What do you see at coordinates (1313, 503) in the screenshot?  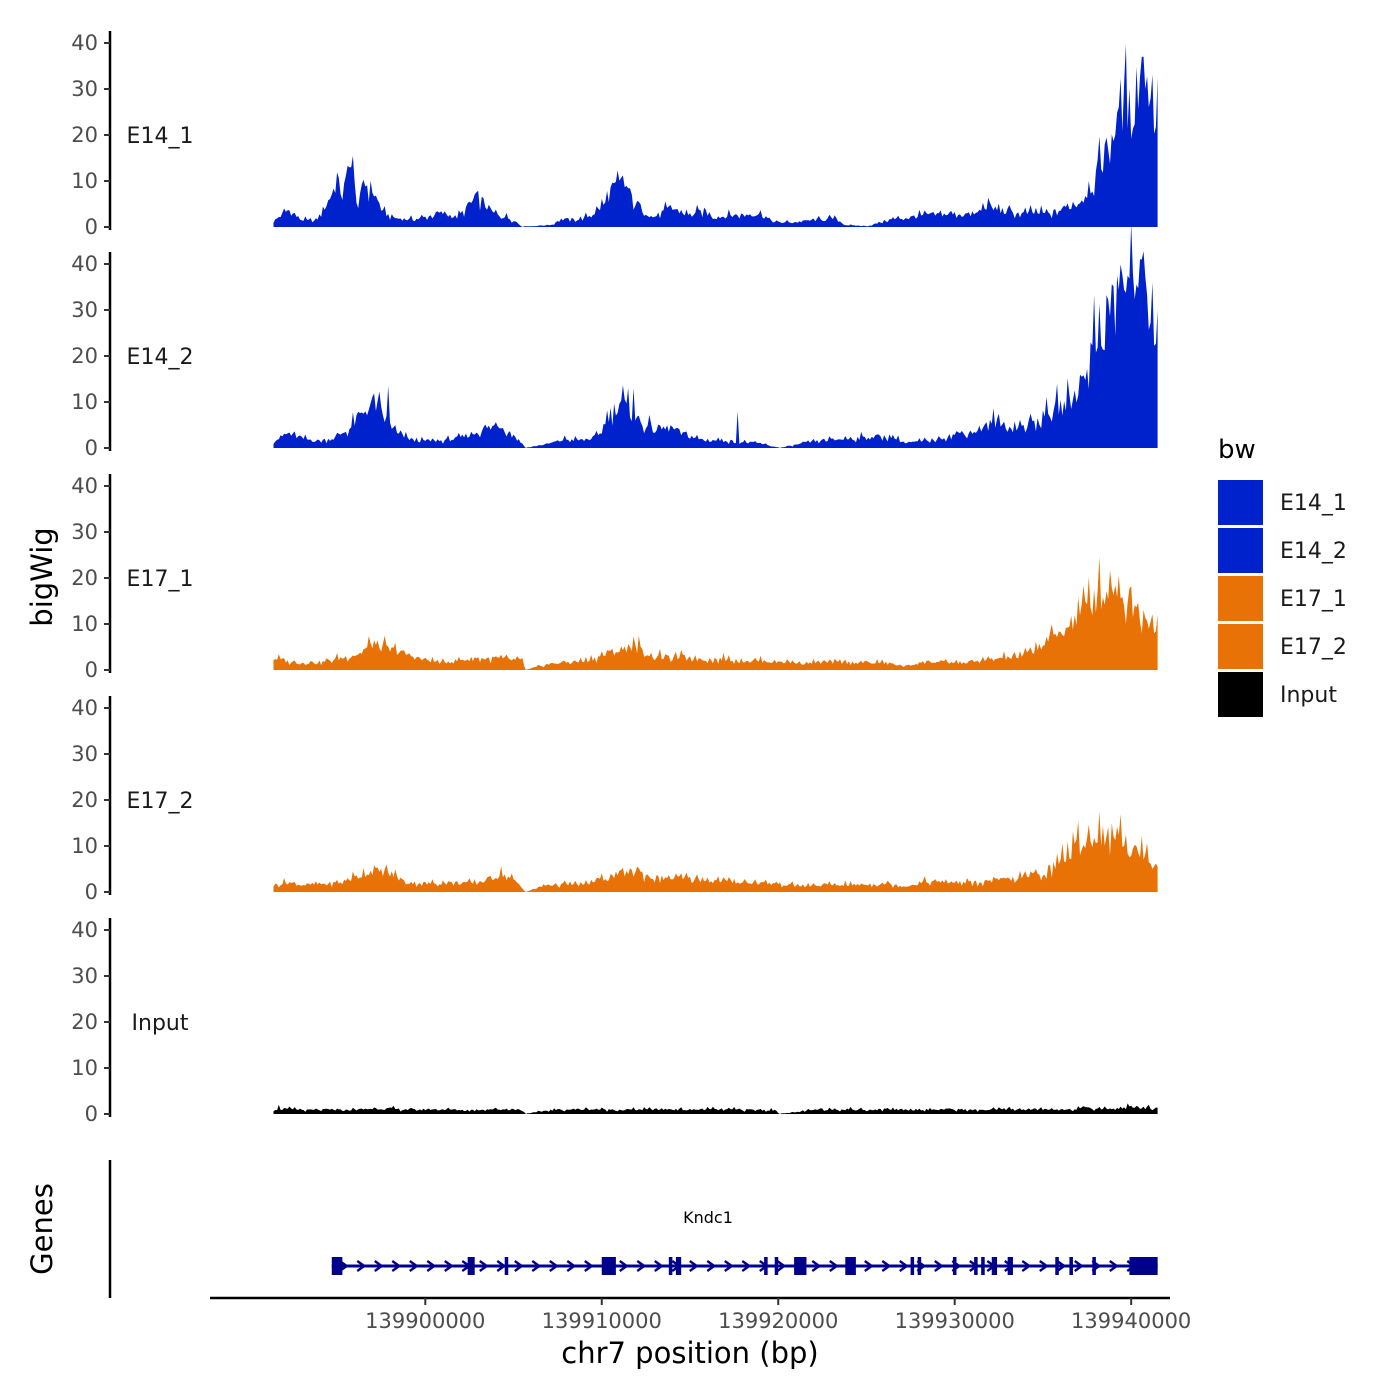 I see `legend-entry-label: E14_1` at bounding box center [1313, 503].